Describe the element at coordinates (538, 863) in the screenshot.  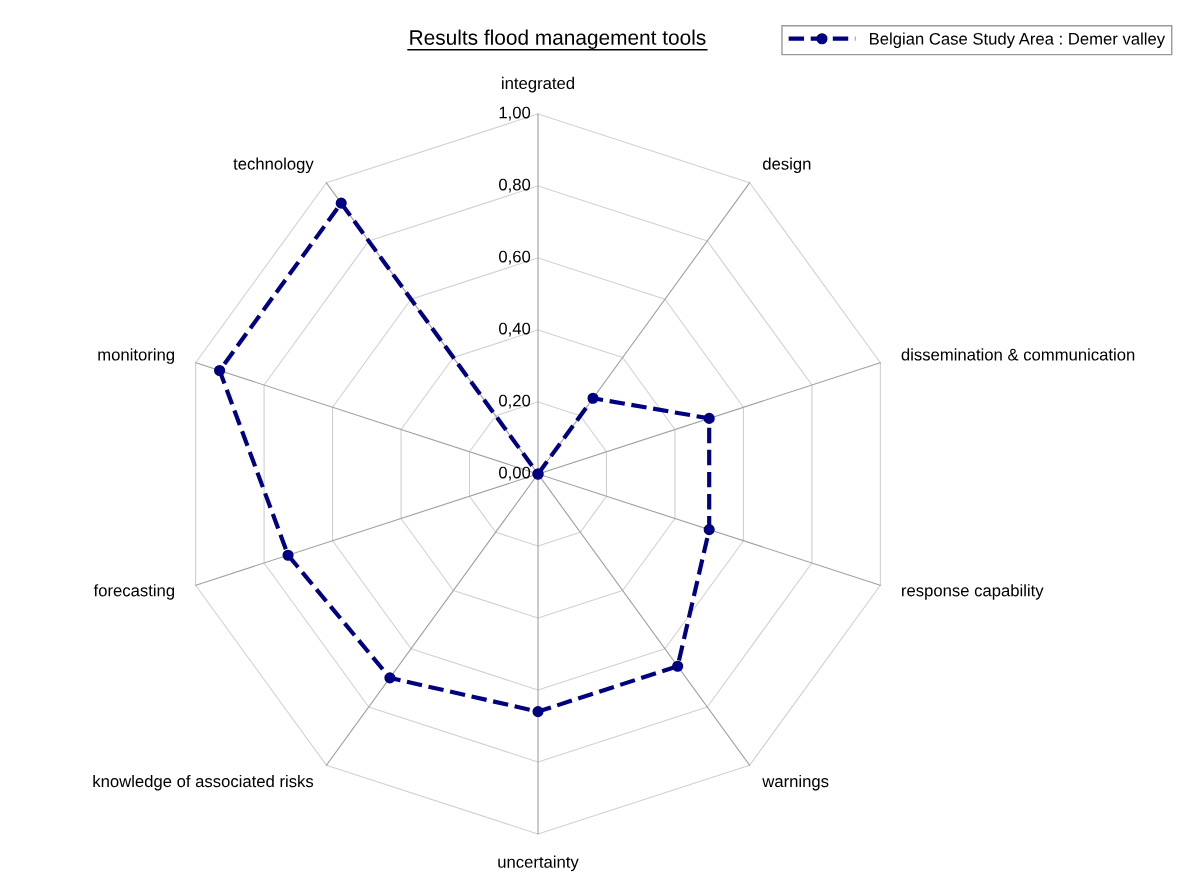
I see `spoke-label: uncertainty` at that location.